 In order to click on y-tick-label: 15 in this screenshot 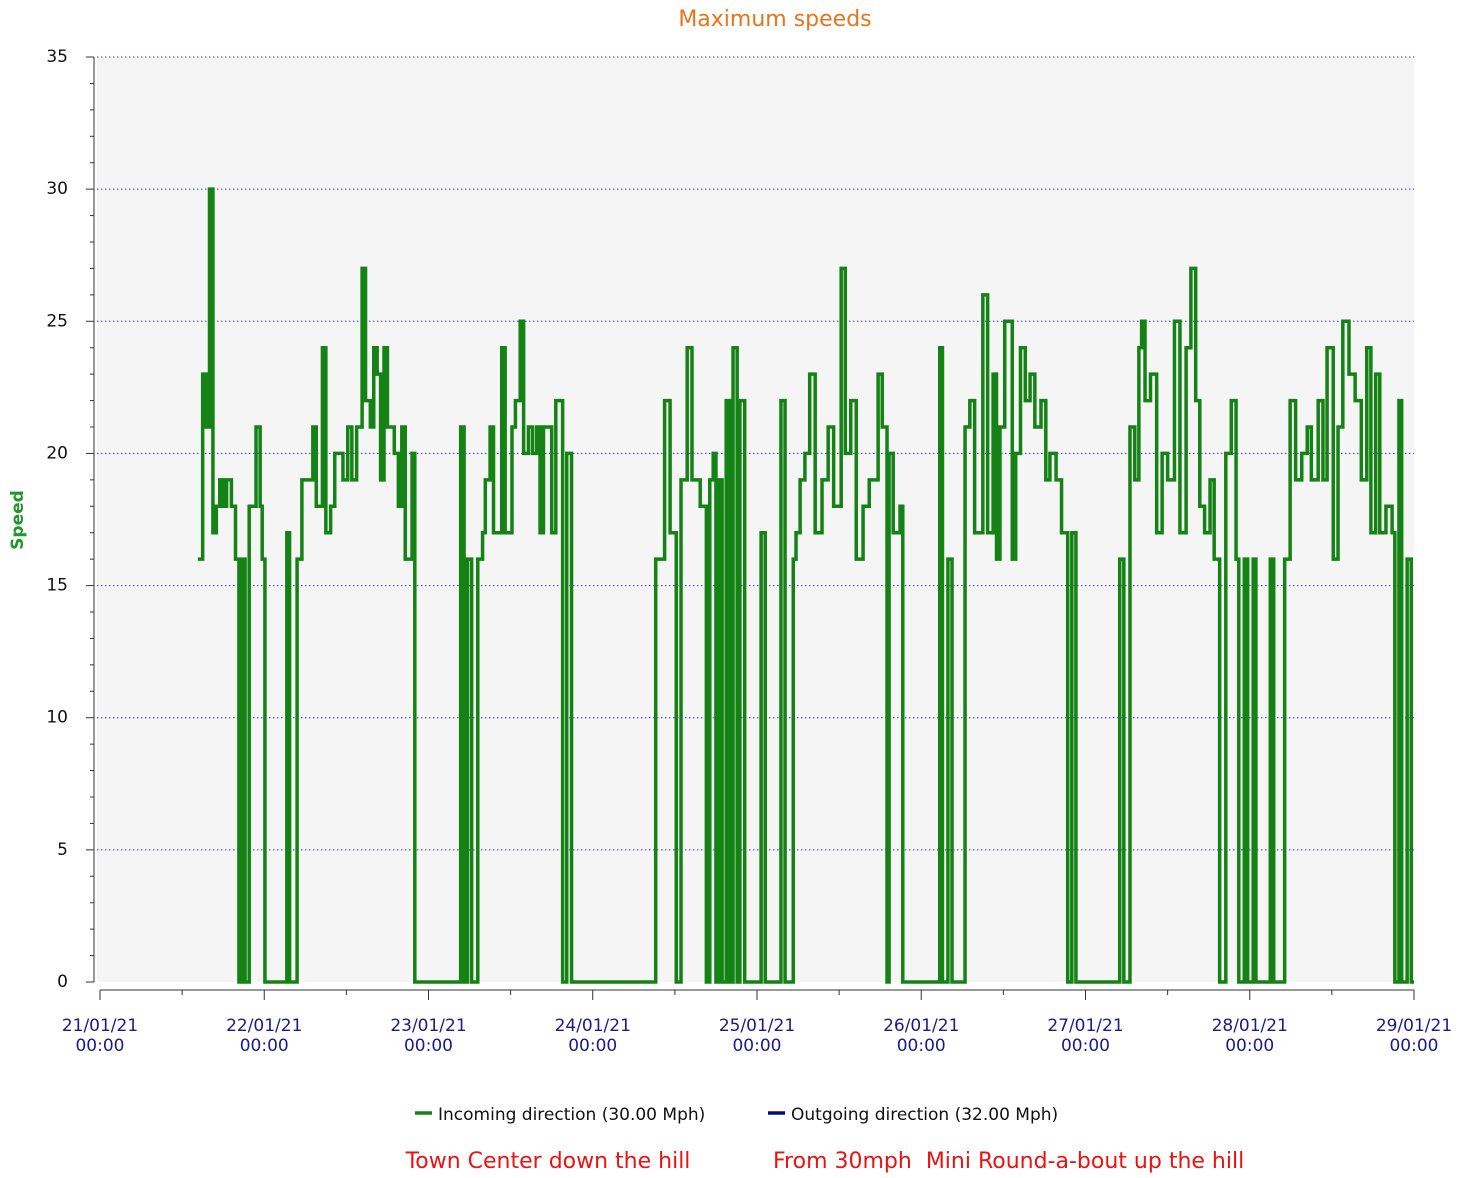, I will do `click(57, 586)`.